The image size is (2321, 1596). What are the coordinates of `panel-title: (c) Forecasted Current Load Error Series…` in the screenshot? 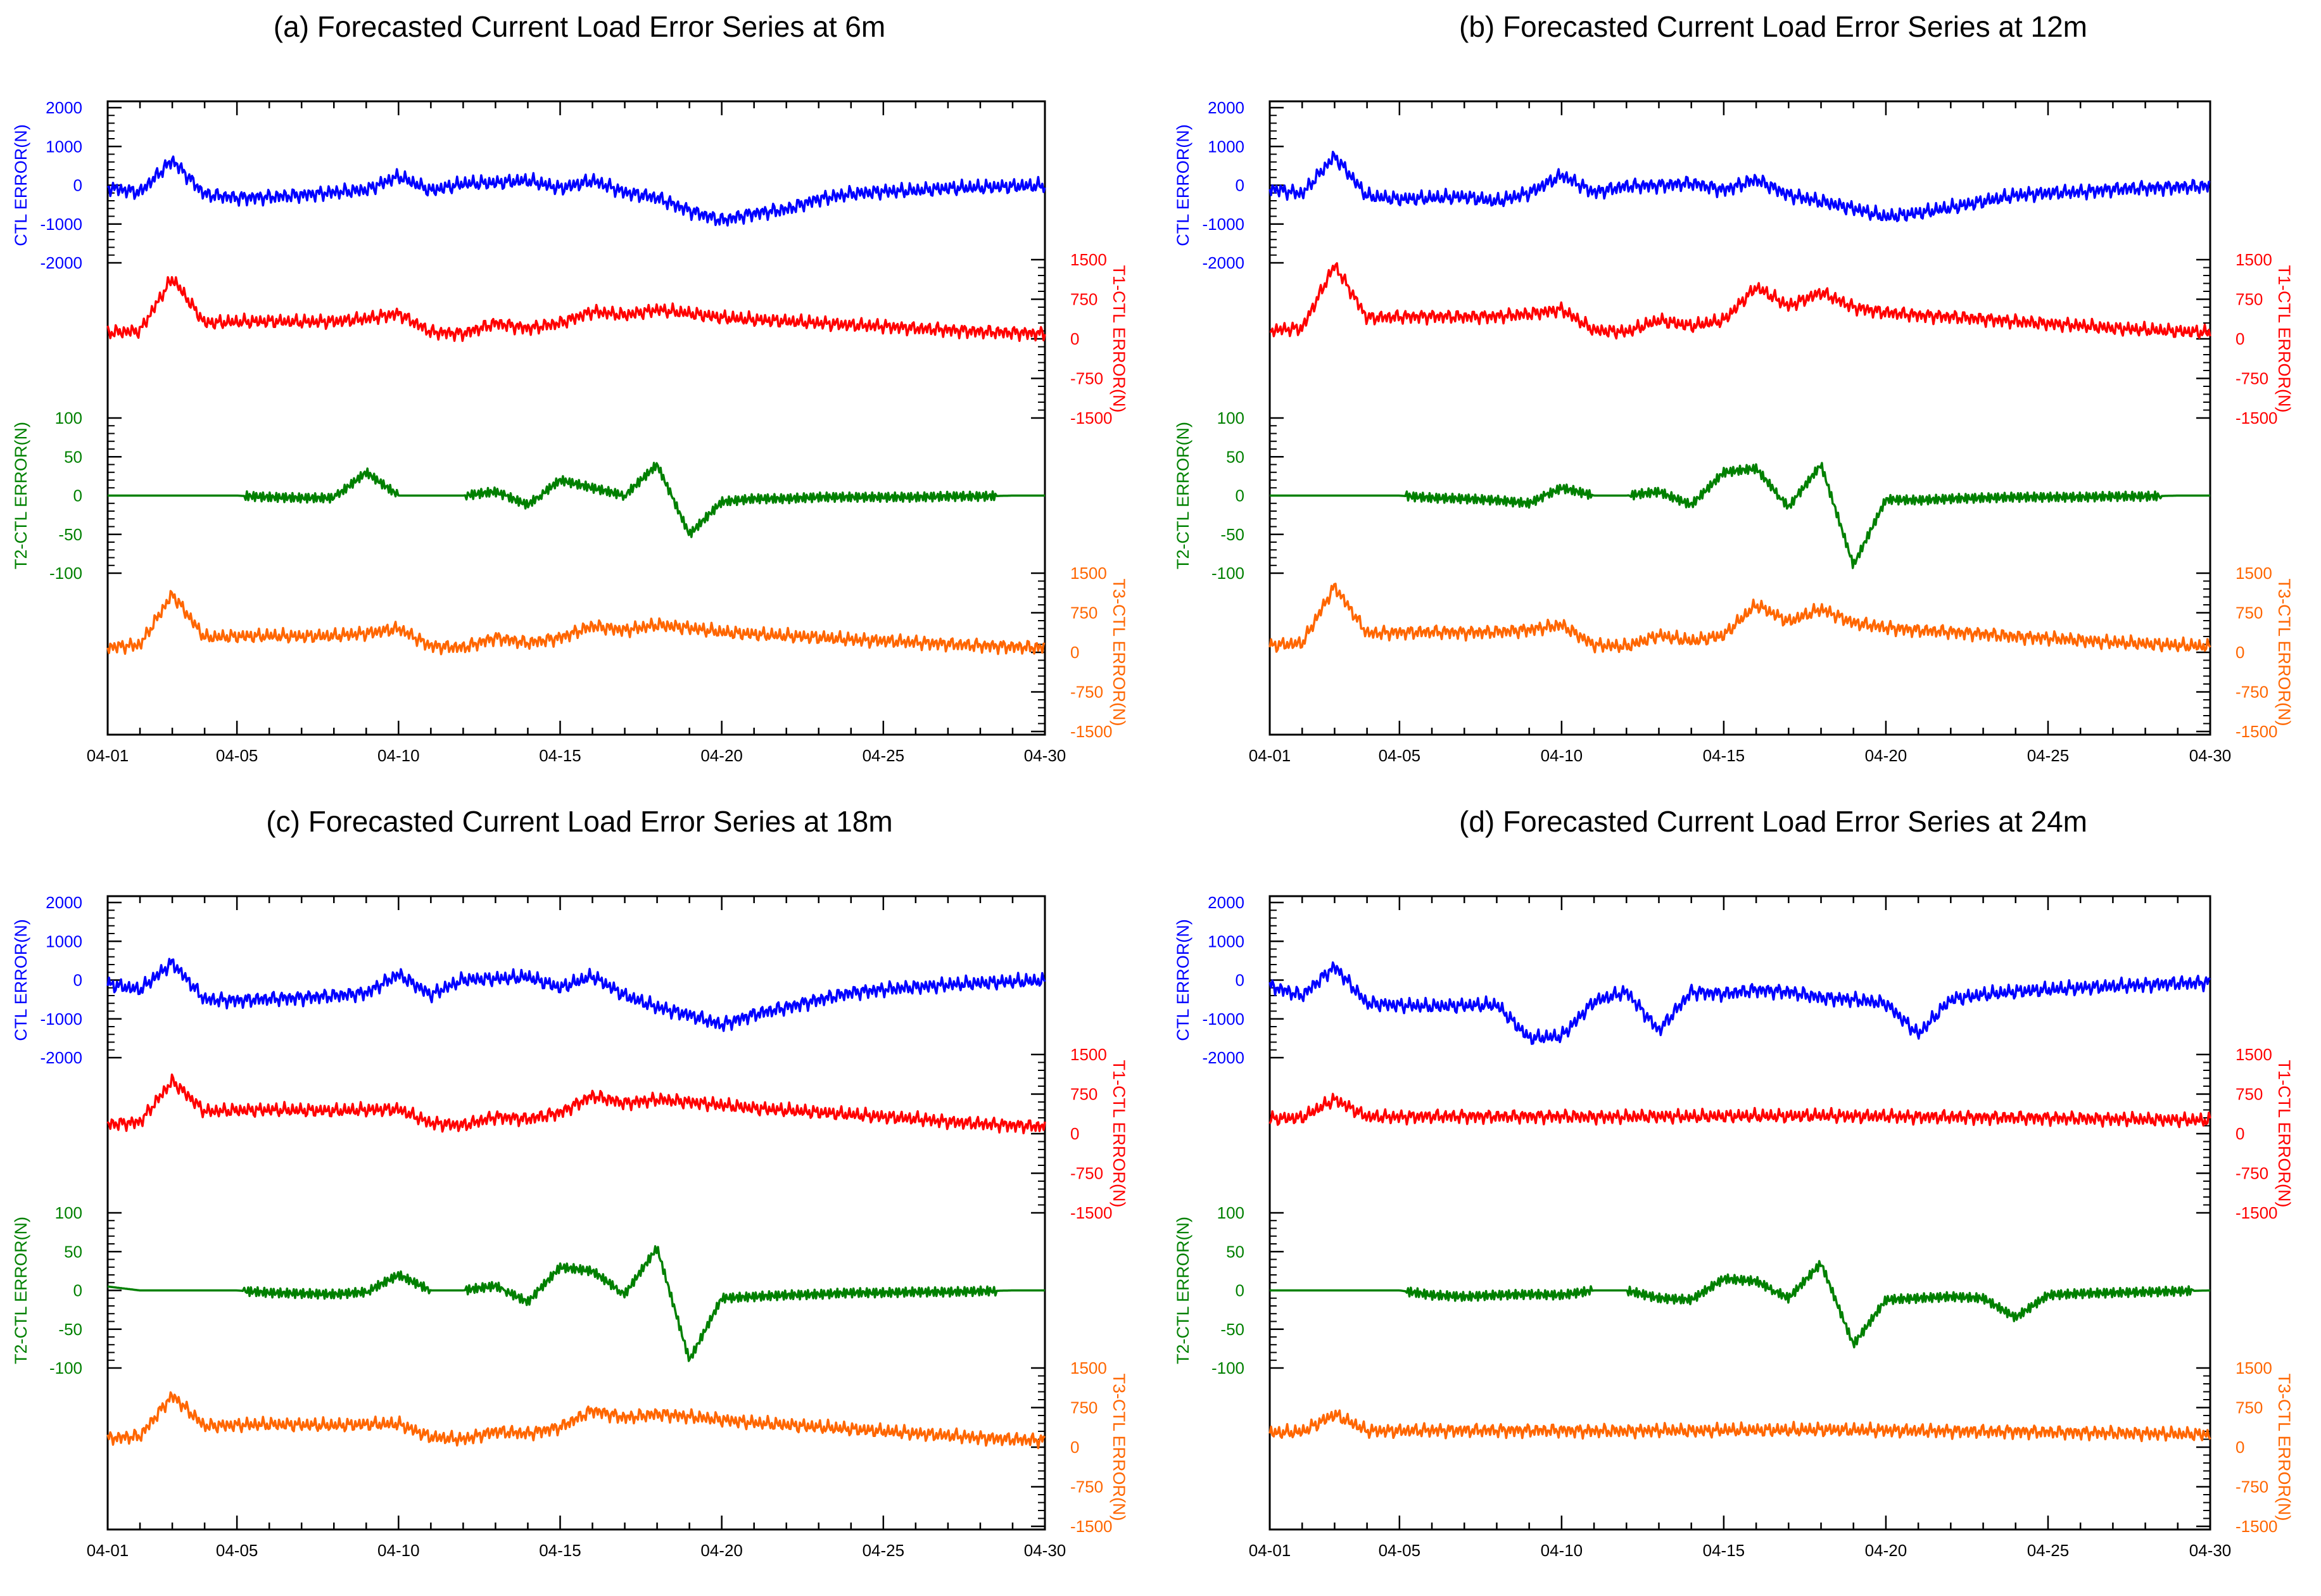 It's located at (579, 821).